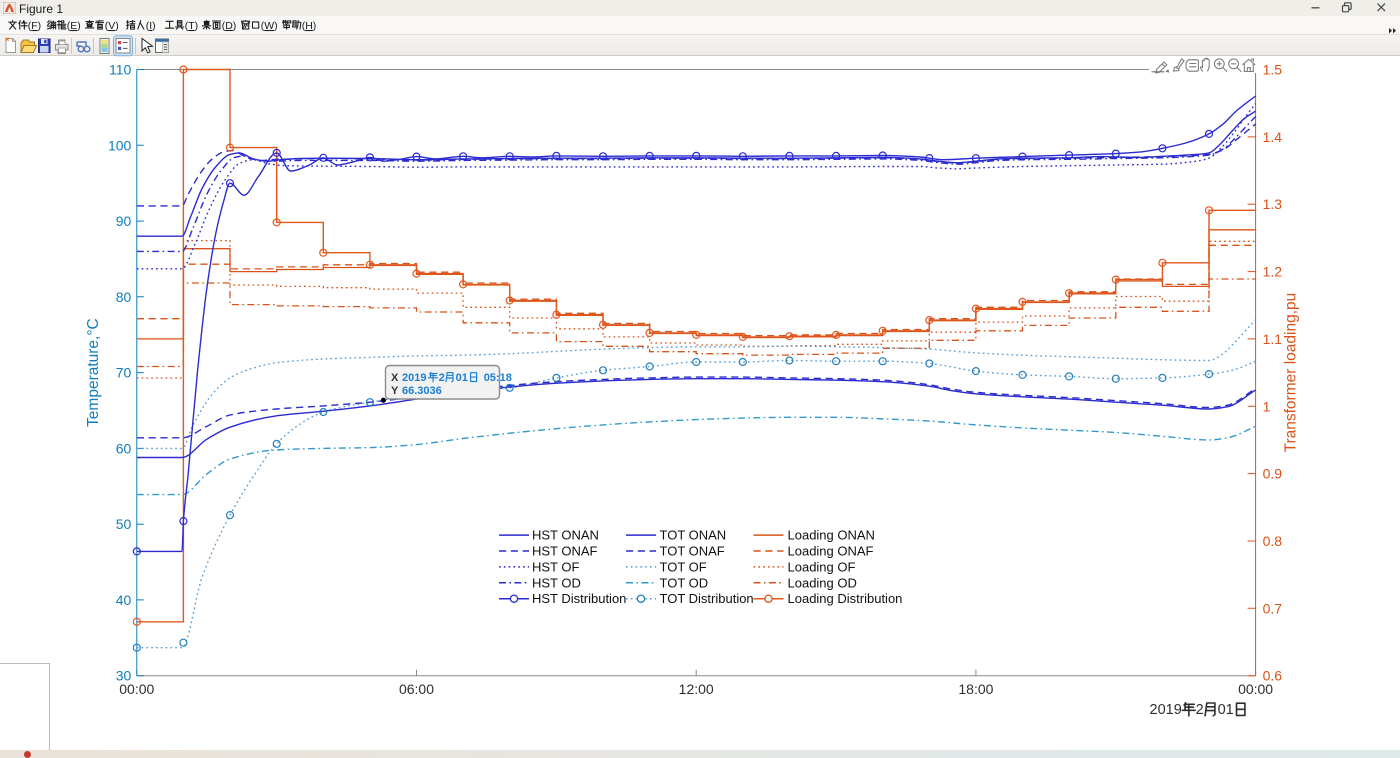 The width and height of the screenshot is (1400, 758). Describe the element at coordinates (93, 372) in the screenshot. I see `svg-text: Temperature,°C` at that location.